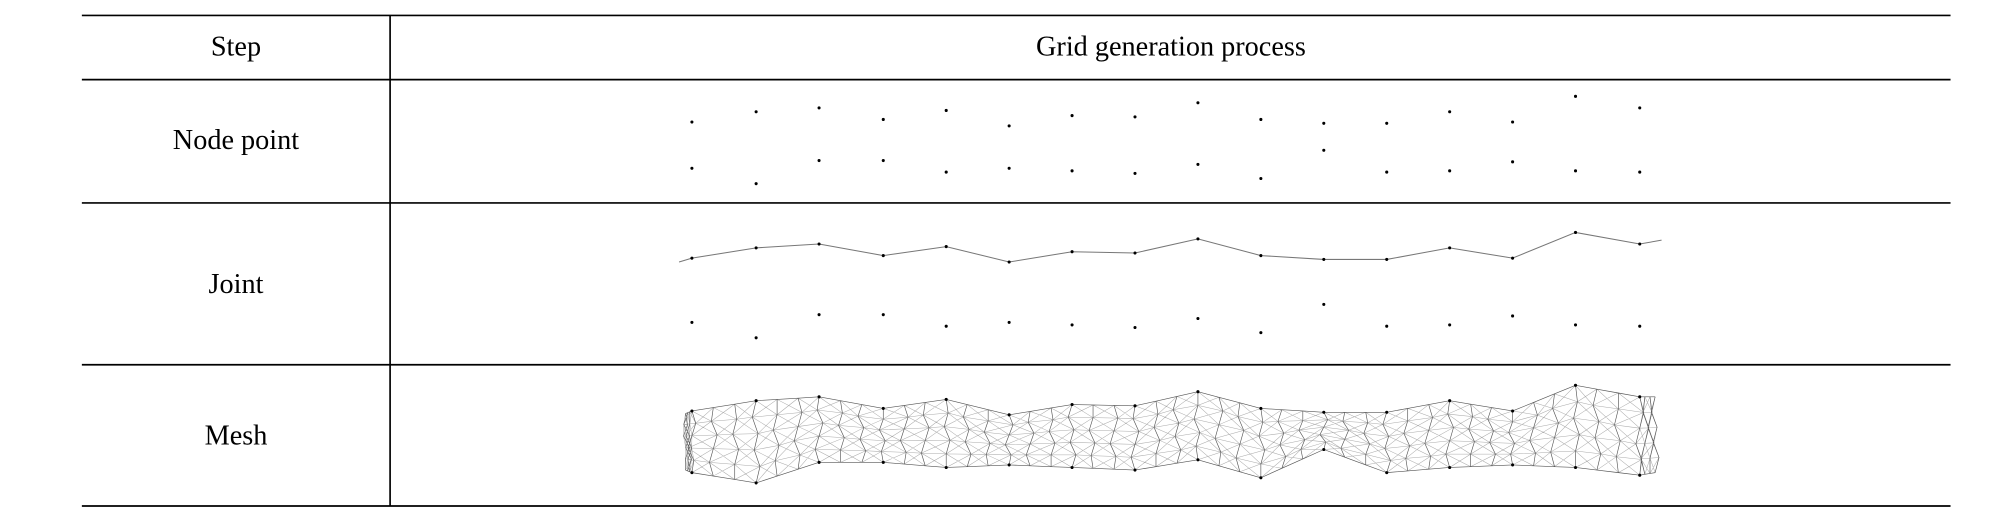 The width and height of the screenshot is (2008, 524). I want to click on step-label: Joint, so click(236, 284).